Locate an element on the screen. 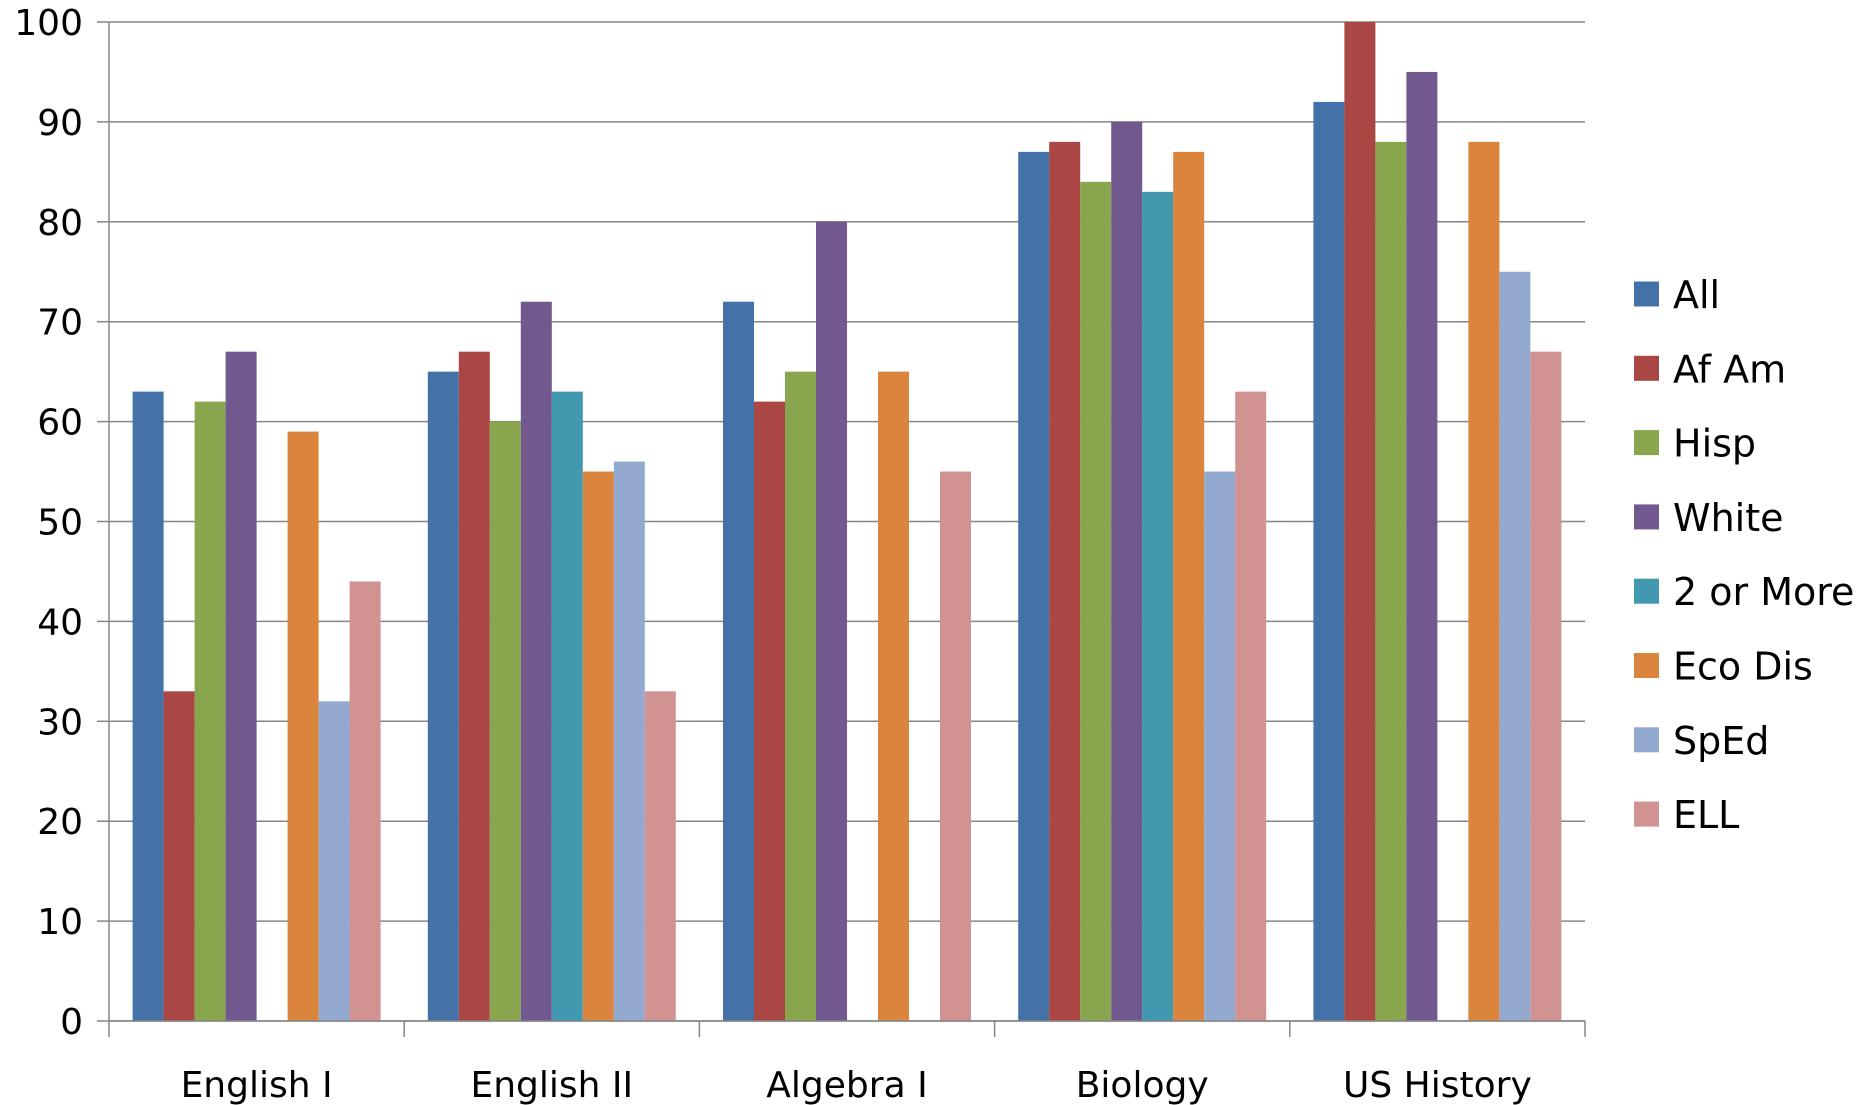 The width and height of the screenshot is (1866, 1105). bar-us-history-white is located at coordinates (1422, 546).